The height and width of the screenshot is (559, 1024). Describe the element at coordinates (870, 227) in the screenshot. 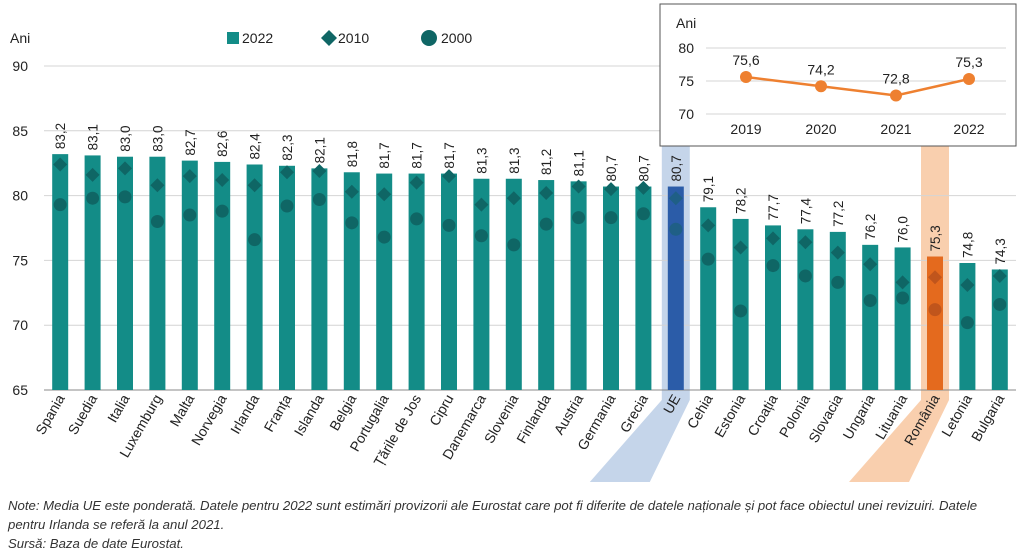

I see `bar-value-label: 76,2` at that location.